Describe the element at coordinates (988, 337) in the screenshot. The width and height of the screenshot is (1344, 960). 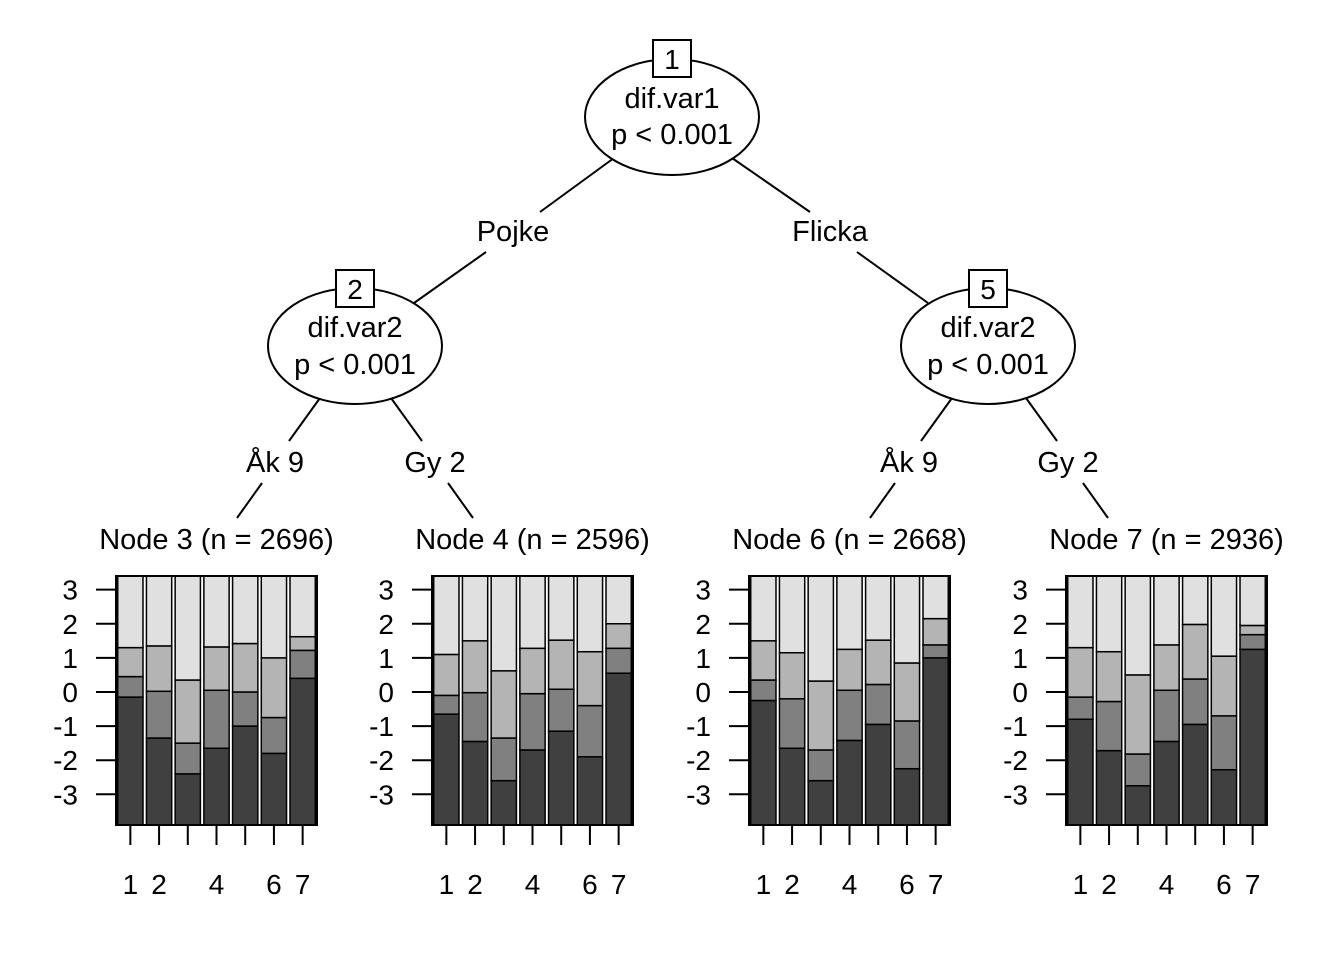
I see `inner-node-5: 5 dif.var2 p < 0.001` at that location.